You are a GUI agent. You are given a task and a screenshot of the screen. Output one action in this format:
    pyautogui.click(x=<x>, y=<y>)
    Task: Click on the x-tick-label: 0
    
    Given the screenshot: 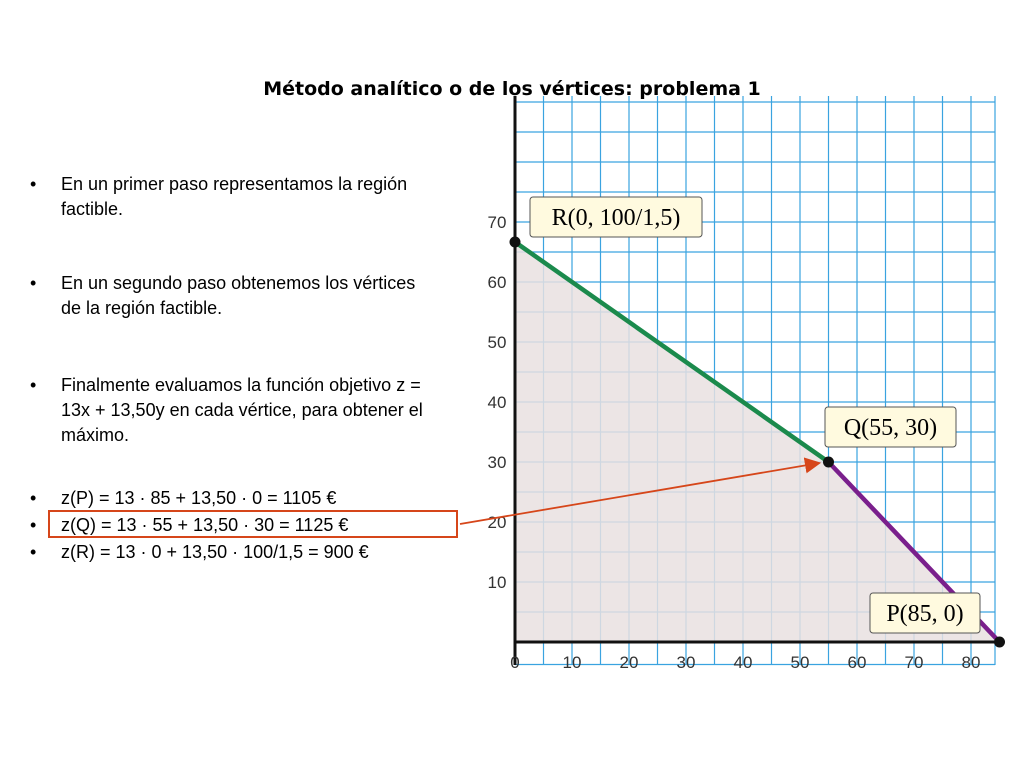 What is the action you would take?
    pyautogui.click(x=514, y=662)
    